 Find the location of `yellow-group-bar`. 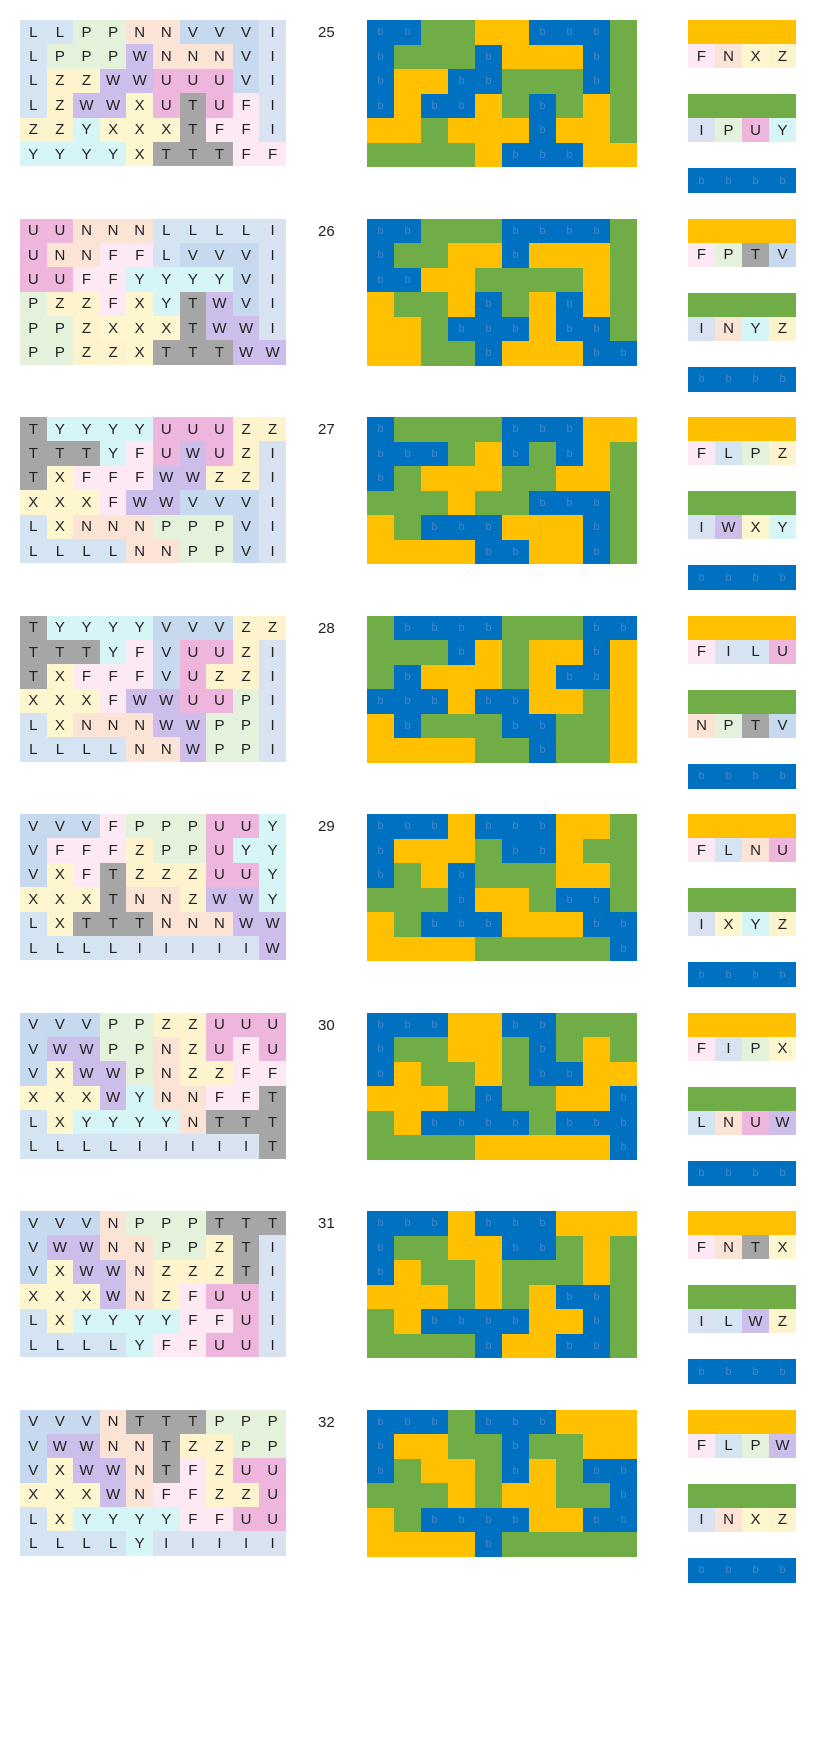

yellow-group-bar is located at coordinates (742, 1024).